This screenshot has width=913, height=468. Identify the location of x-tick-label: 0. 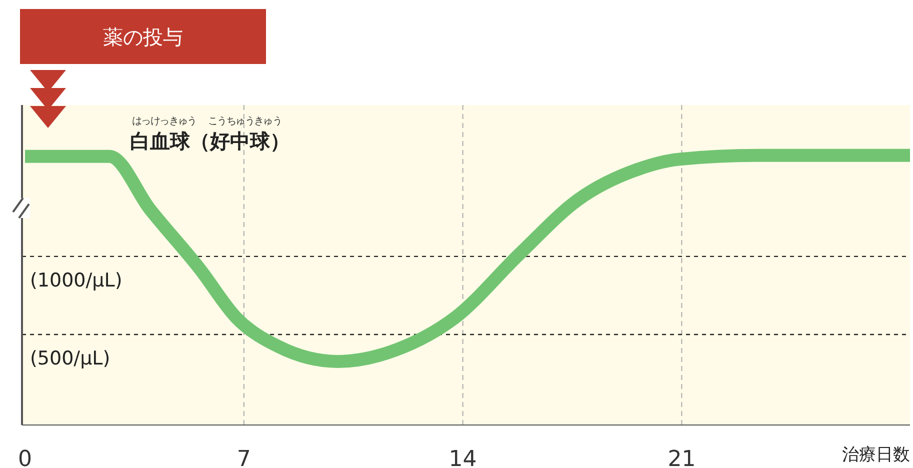
(25, 457).